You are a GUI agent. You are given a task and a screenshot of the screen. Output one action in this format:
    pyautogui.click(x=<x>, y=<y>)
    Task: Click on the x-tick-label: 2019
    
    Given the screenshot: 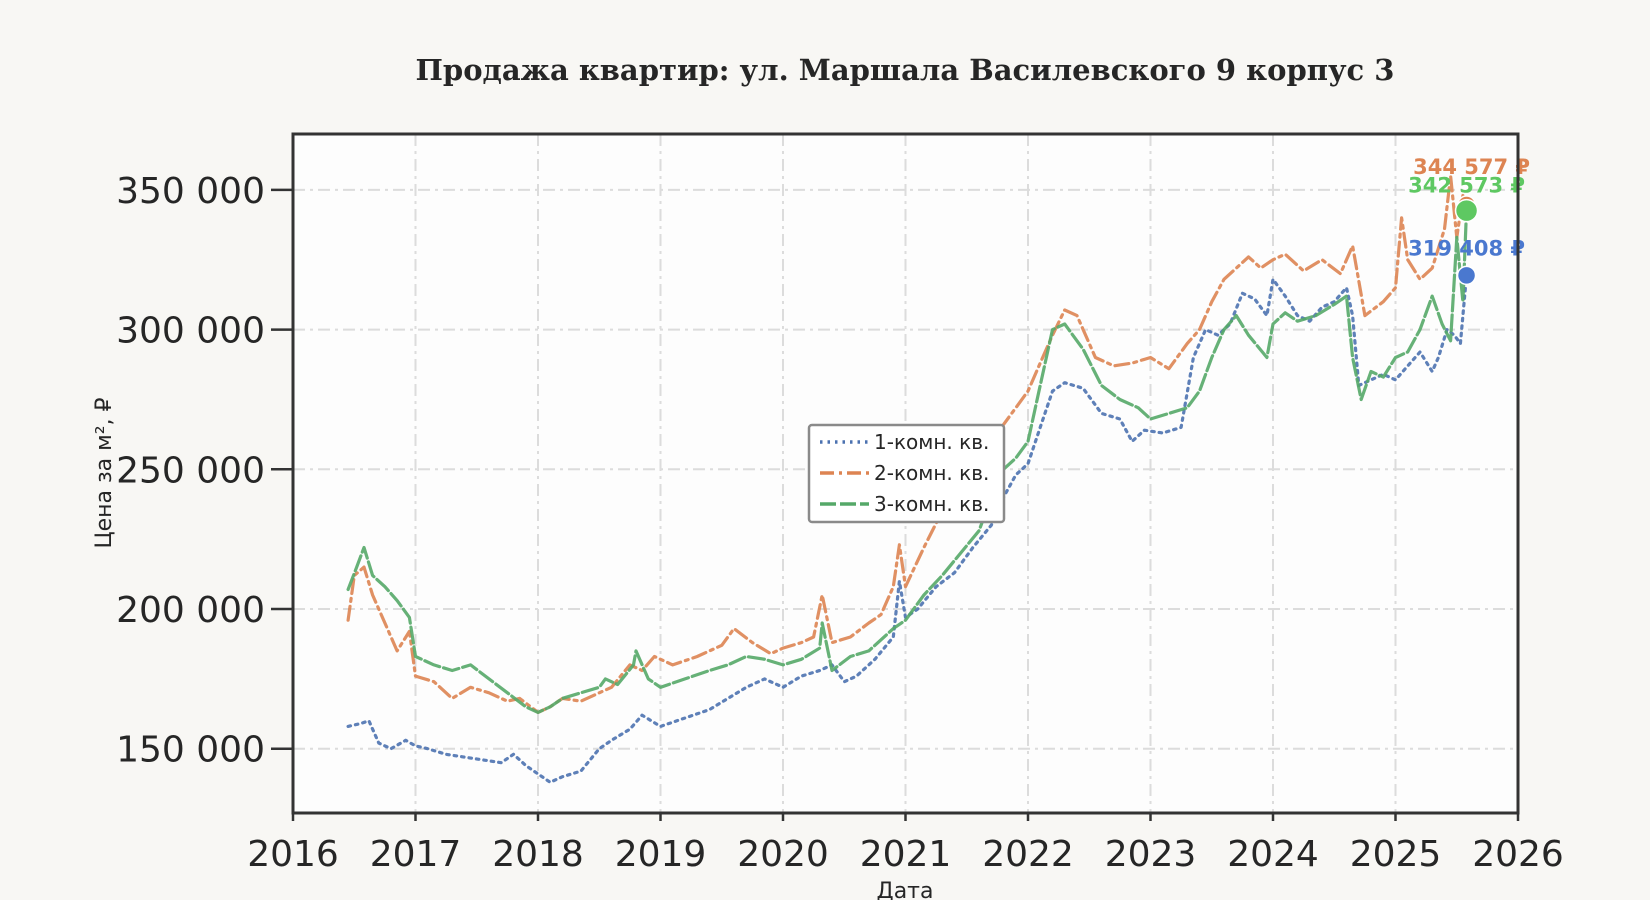 What is the action you would take?
    pyautogui.click(x=661, y=854)
    